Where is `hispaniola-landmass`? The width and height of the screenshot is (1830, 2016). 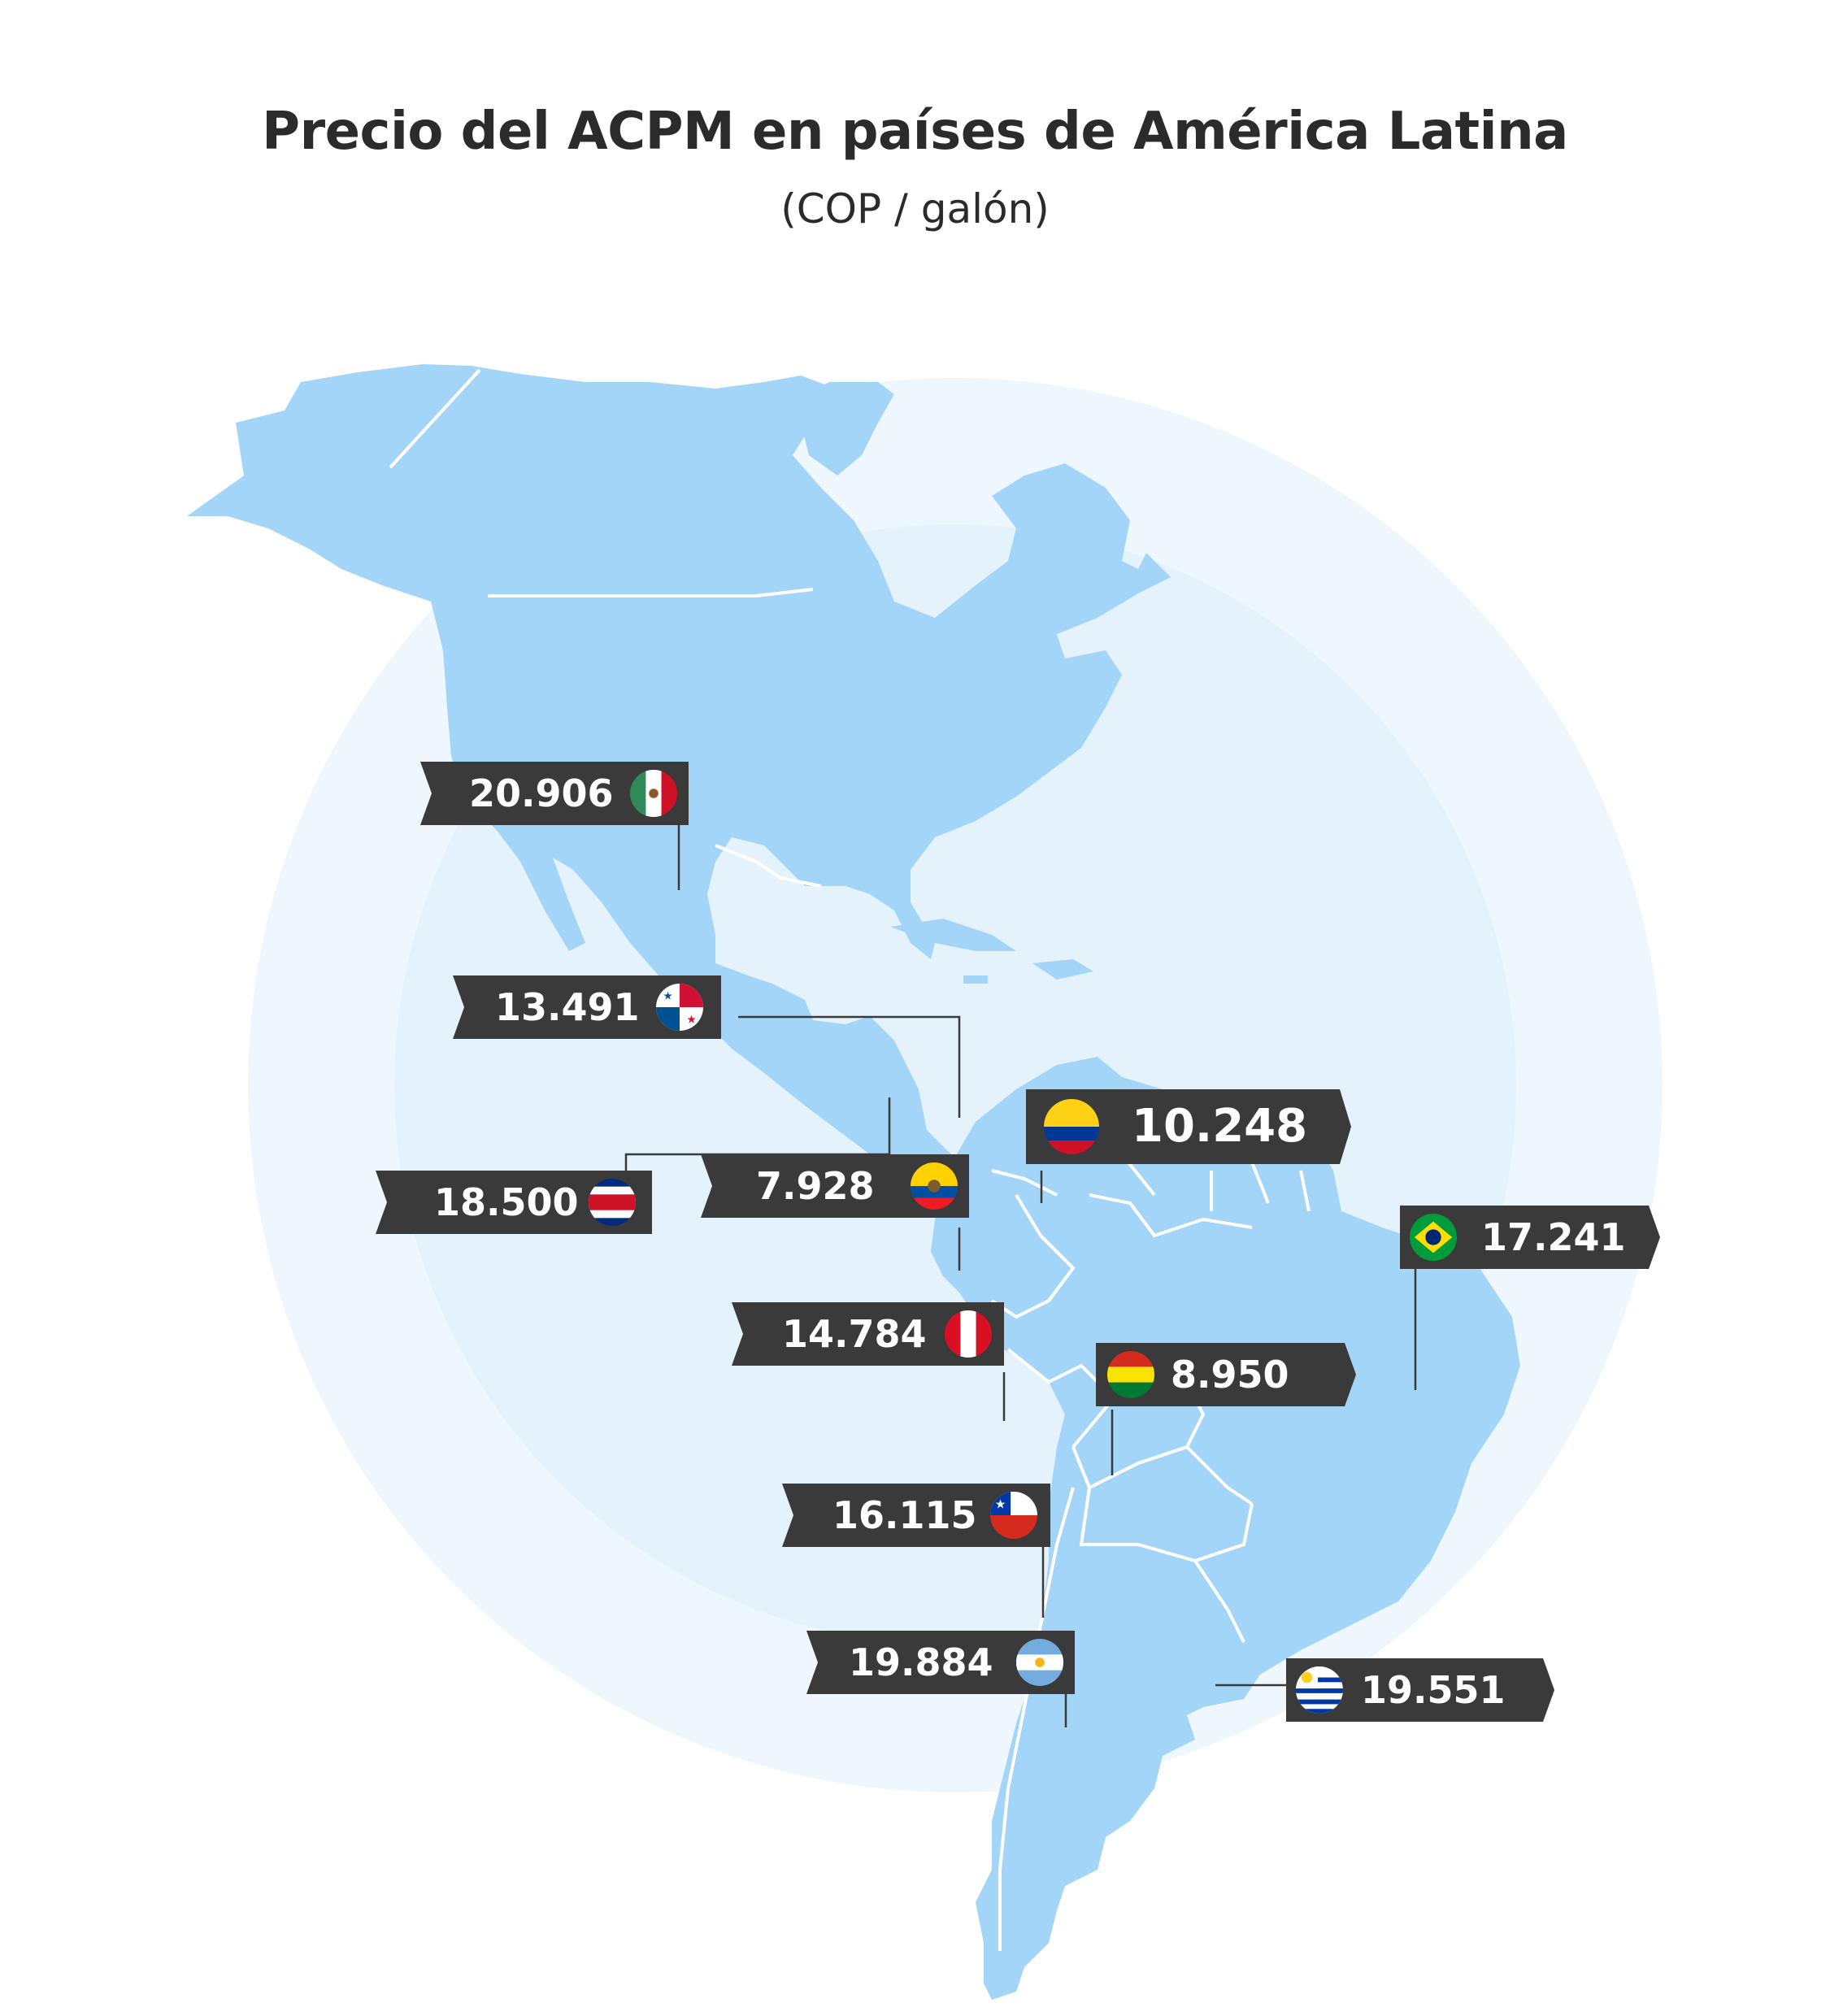 hispaniola-landmass is located at coordinates (1062, 969).